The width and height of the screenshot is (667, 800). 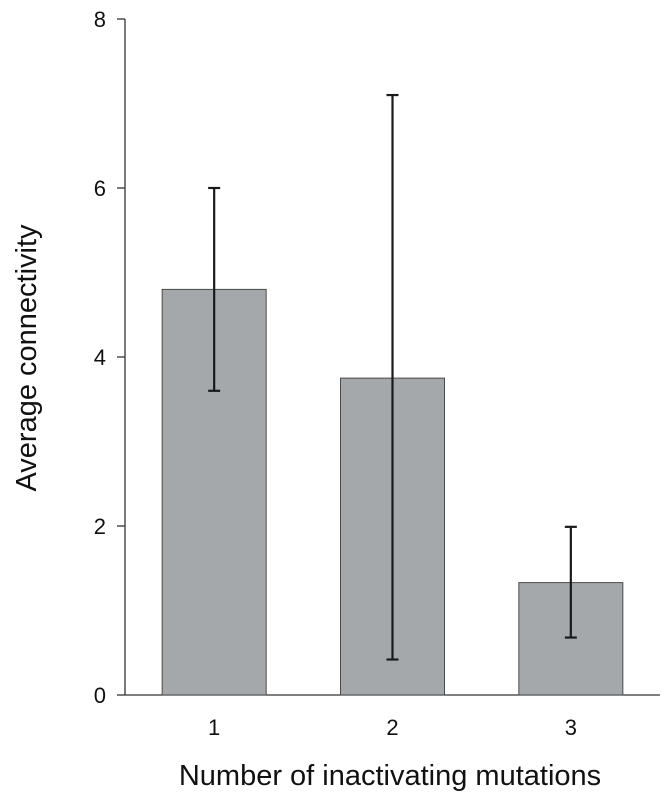 I want to click on y-tick-label: 2, so click(x=100, y=526).